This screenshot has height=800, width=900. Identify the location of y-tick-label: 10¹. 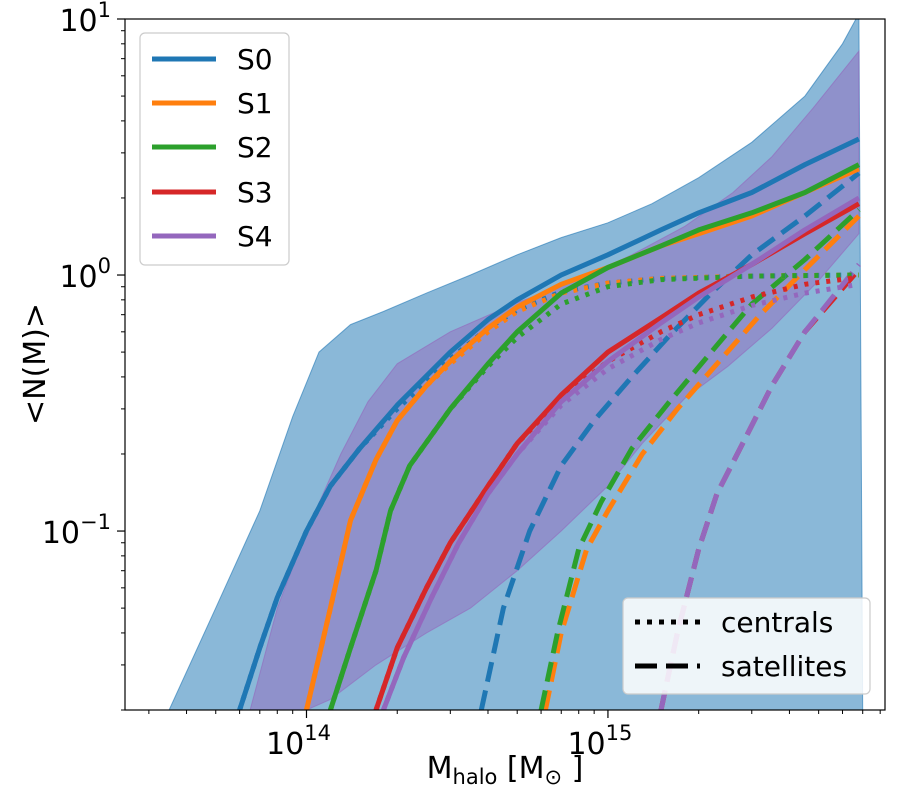
(85, 19).